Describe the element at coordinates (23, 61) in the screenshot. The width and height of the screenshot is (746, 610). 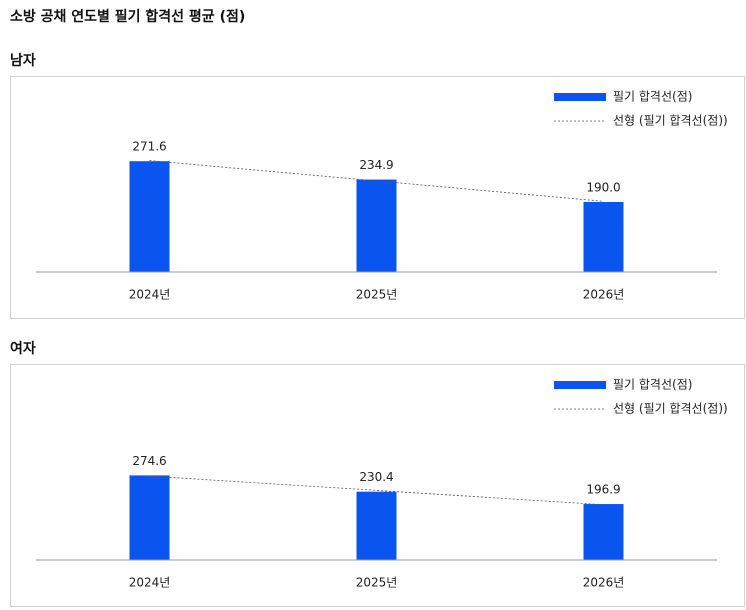
I see `chart-heading: 남자` at that location.